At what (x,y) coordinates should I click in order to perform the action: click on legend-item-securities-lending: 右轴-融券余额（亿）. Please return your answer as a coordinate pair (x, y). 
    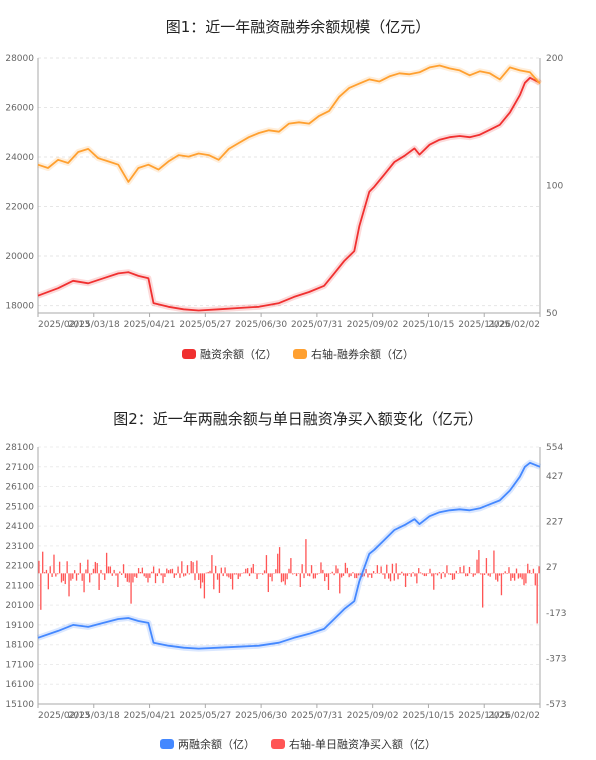
    Looking at the image, I should click on (353, 354).